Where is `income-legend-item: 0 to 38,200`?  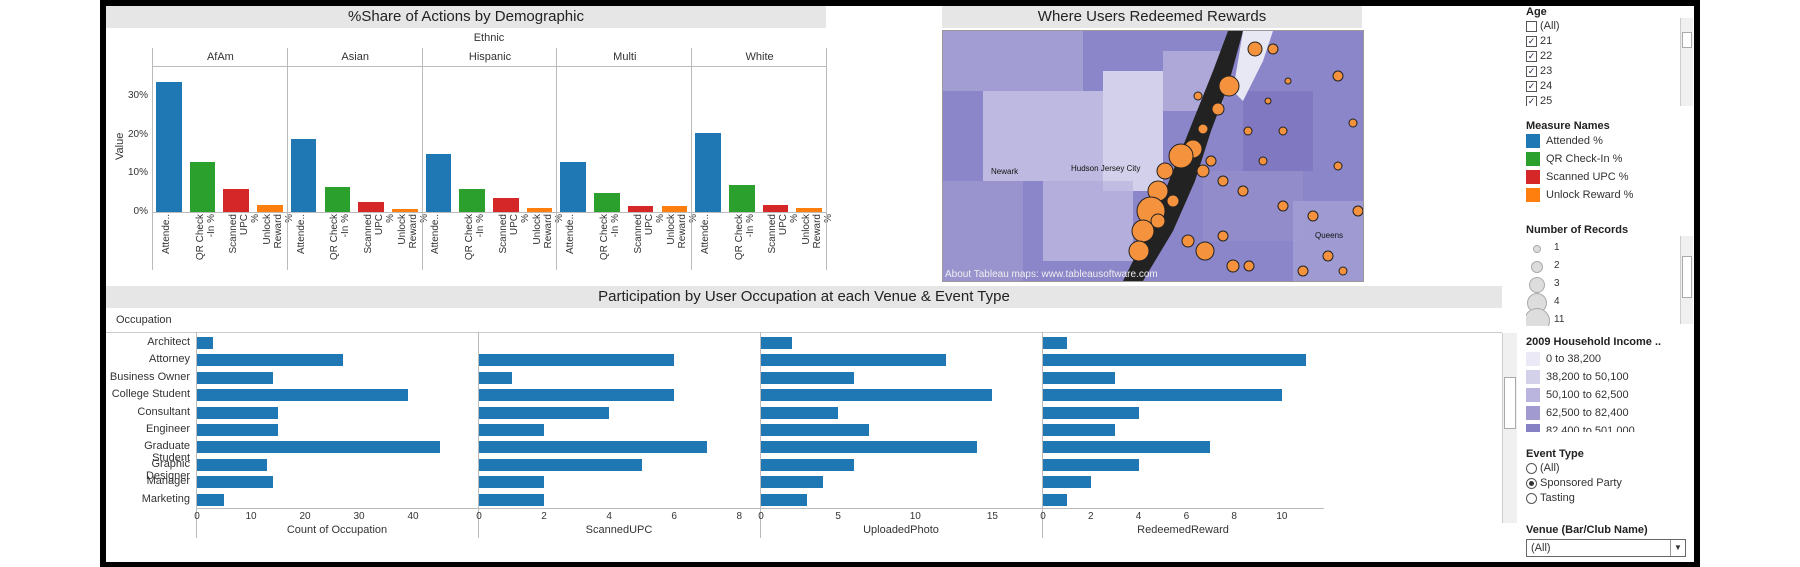
income-legend-item: 0 to 38,200 is located at coordinates (1563, 359).